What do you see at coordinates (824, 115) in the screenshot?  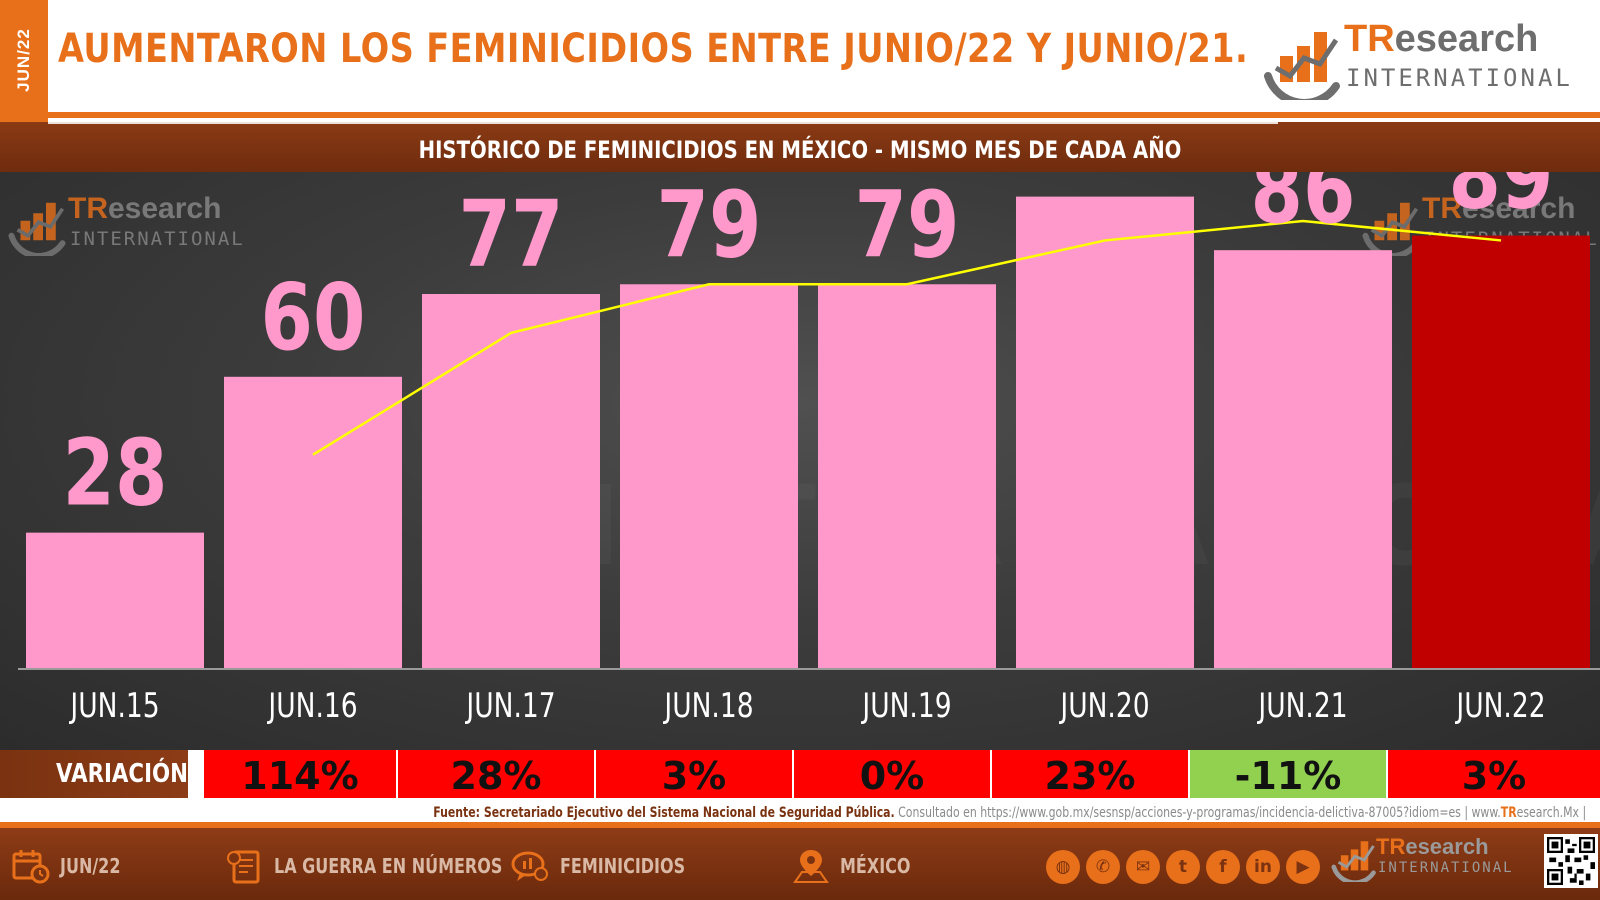 I see `header-divider` at bounding box center [824, 115].